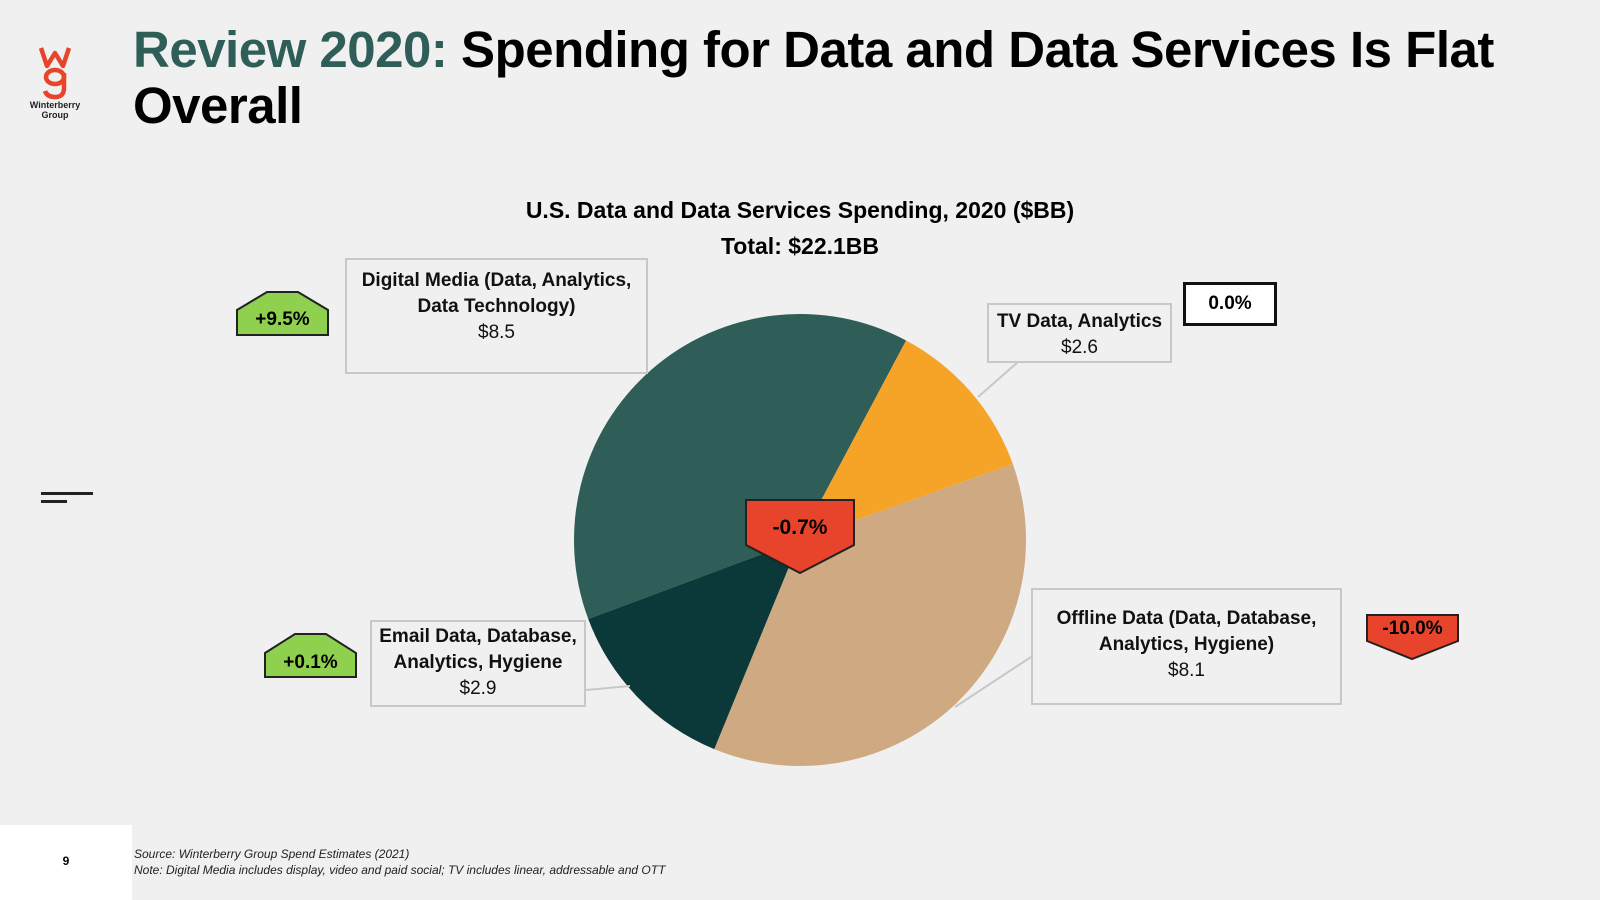  I want to click on change-badge-email-shape, so click(310, 655).